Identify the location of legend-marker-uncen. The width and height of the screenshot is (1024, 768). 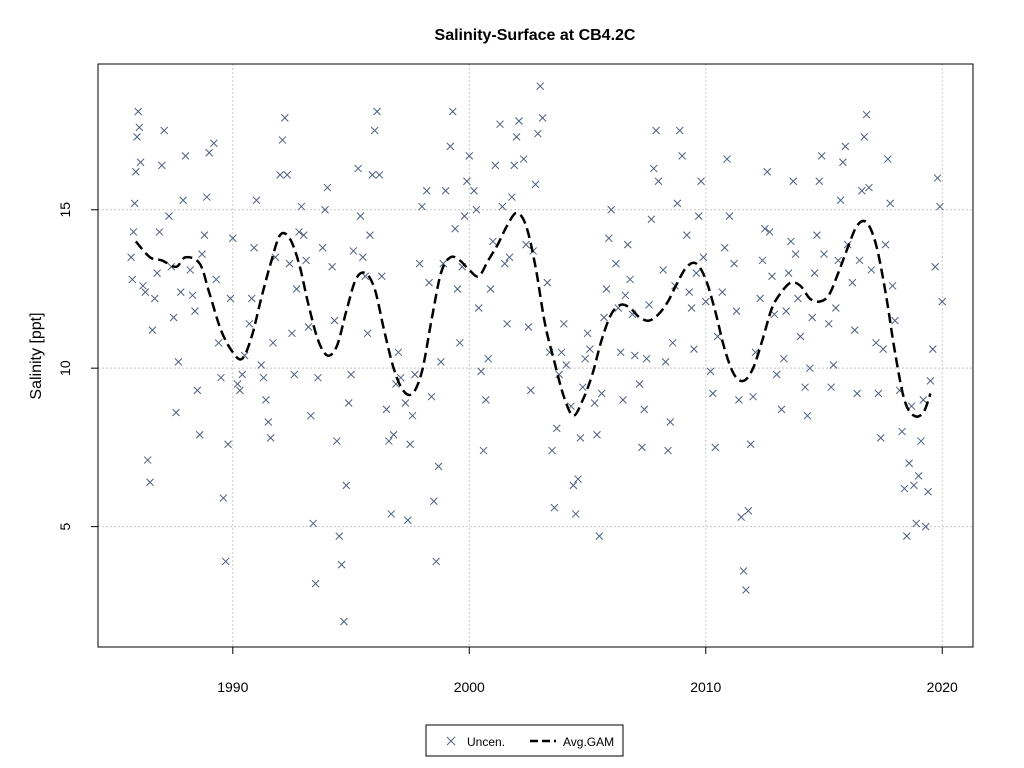
(451, 741).